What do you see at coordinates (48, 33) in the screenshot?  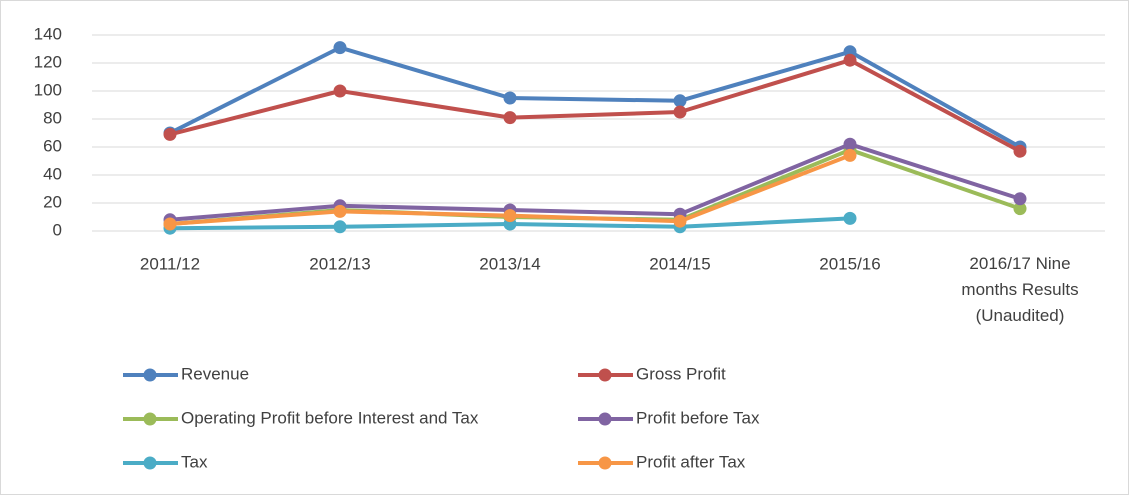 I see `y-tick-label: 140` at bounding box center [48, 33].